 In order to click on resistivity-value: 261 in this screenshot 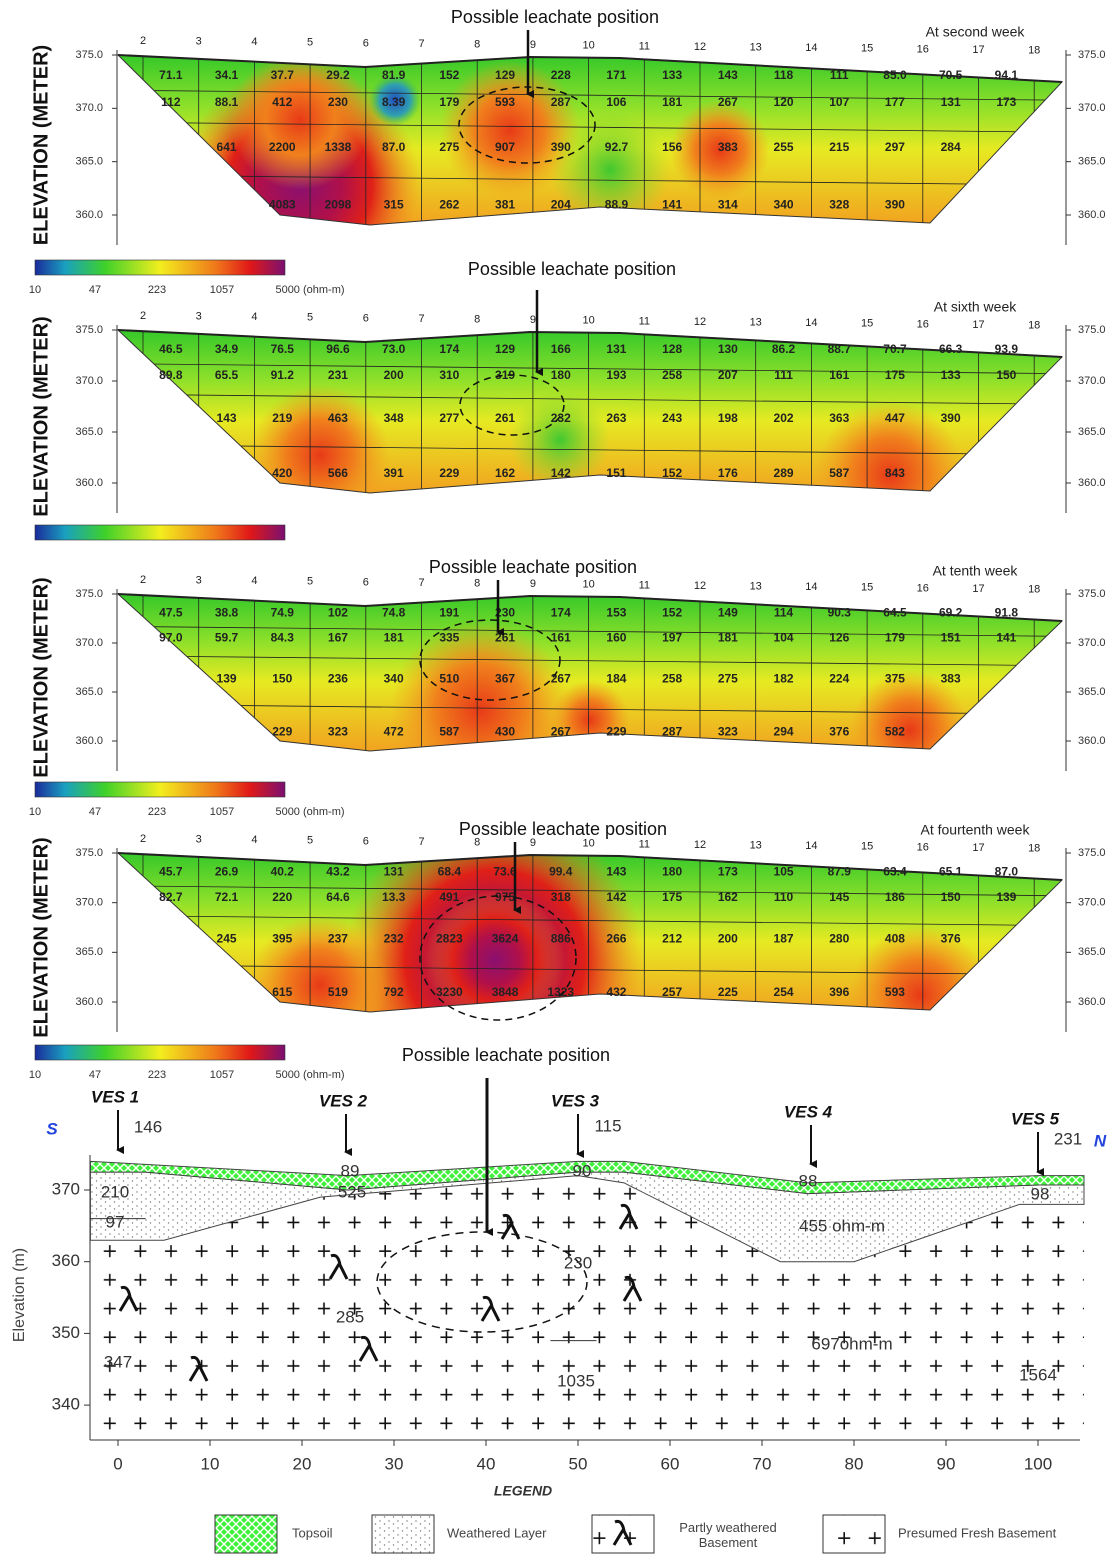, I will do `click(505, 637)`.